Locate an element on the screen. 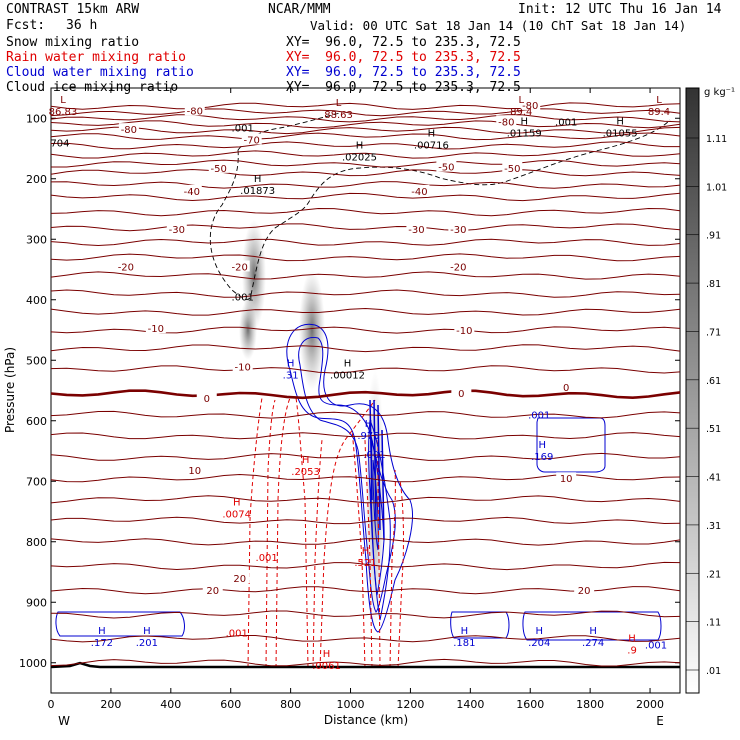 The height and width of the screenshot is (740, 740). extremum-value: .01055 is located at coordinates (620, 133).